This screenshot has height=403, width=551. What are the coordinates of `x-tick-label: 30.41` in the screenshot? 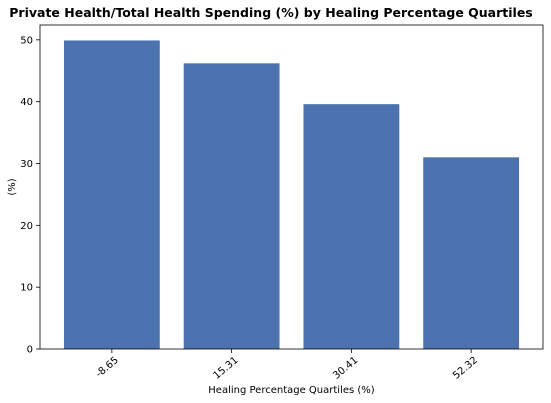 It's located at (345, 368).